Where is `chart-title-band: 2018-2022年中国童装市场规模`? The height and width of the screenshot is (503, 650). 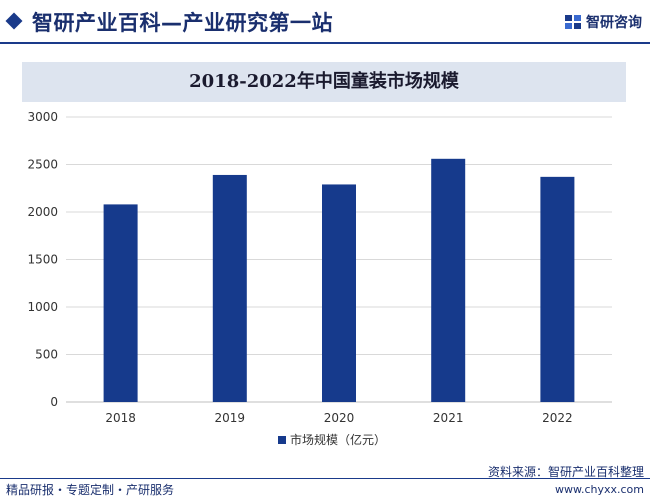 chart-title-band: 2018-2022年中国童装市场规模 is located at coordinates (324, 82).